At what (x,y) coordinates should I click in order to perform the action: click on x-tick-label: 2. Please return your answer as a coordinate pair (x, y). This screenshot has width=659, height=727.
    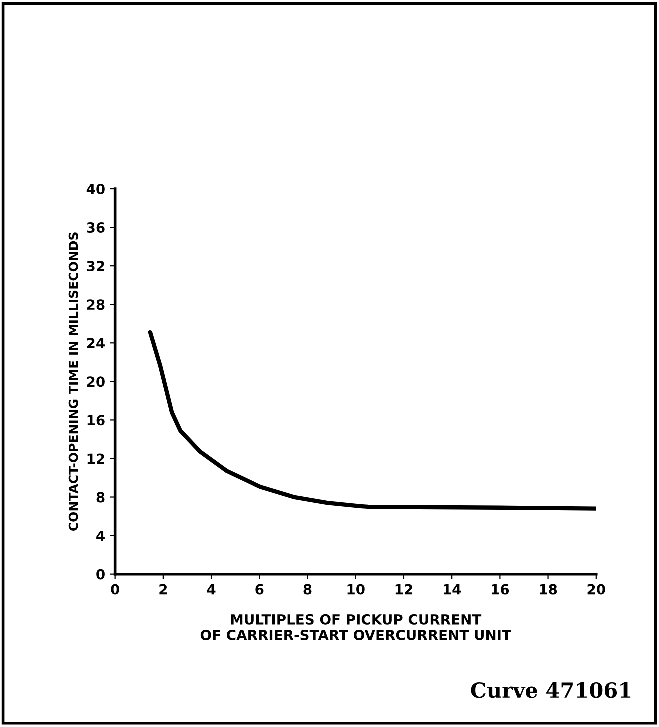
    Looking at the image, I should click on (164, 589).